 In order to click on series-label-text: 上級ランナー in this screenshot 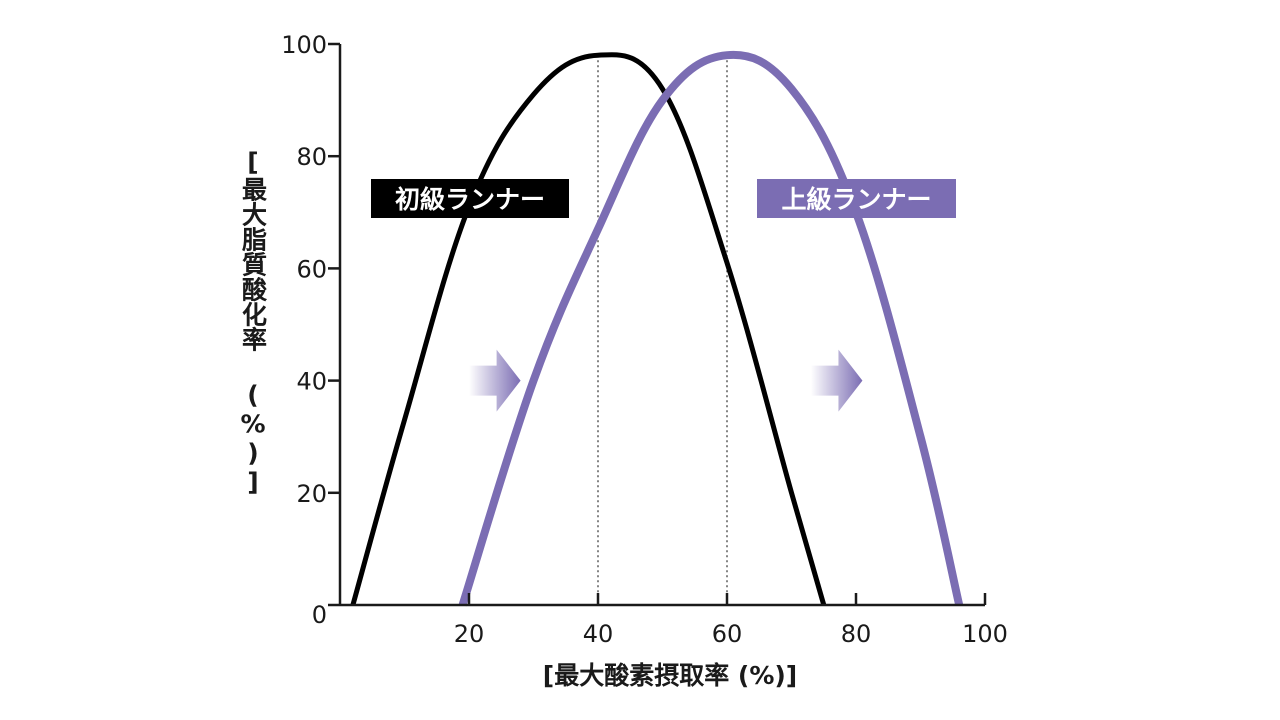, I will do `click(856, 199)`.